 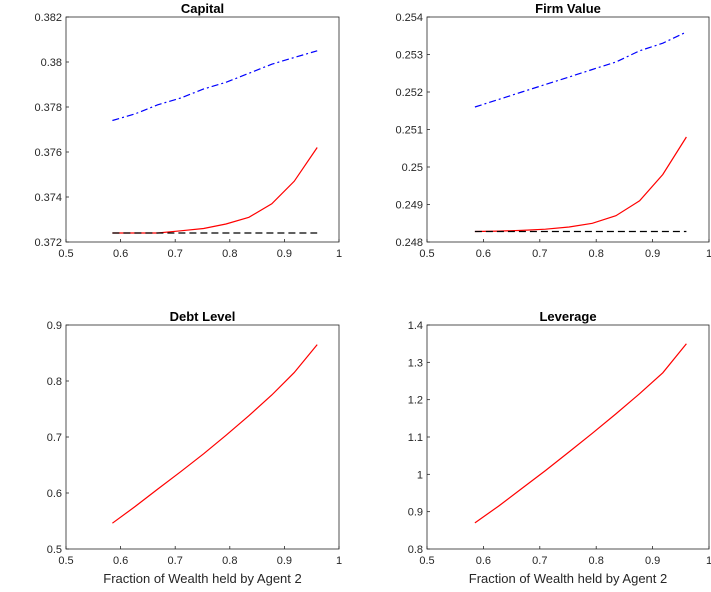 I want to click on y-tick-label: 0.376, so click(x=48, y=153).